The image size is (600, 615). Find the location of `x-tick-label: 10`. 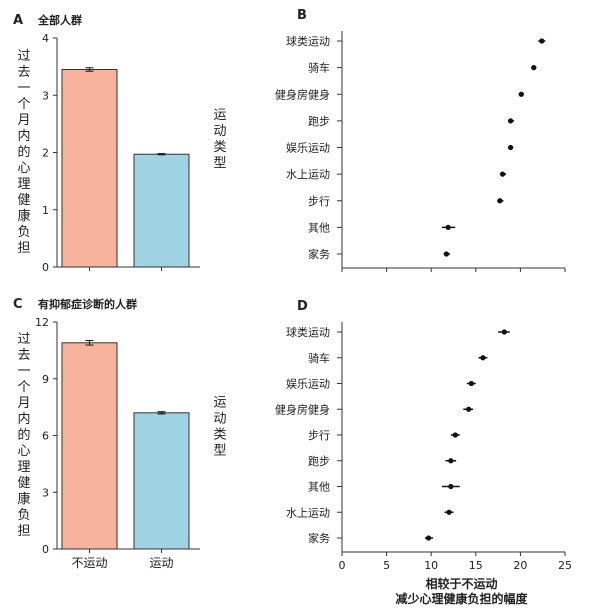

x-tick-label: 10 is located at coordinates (431, 565).